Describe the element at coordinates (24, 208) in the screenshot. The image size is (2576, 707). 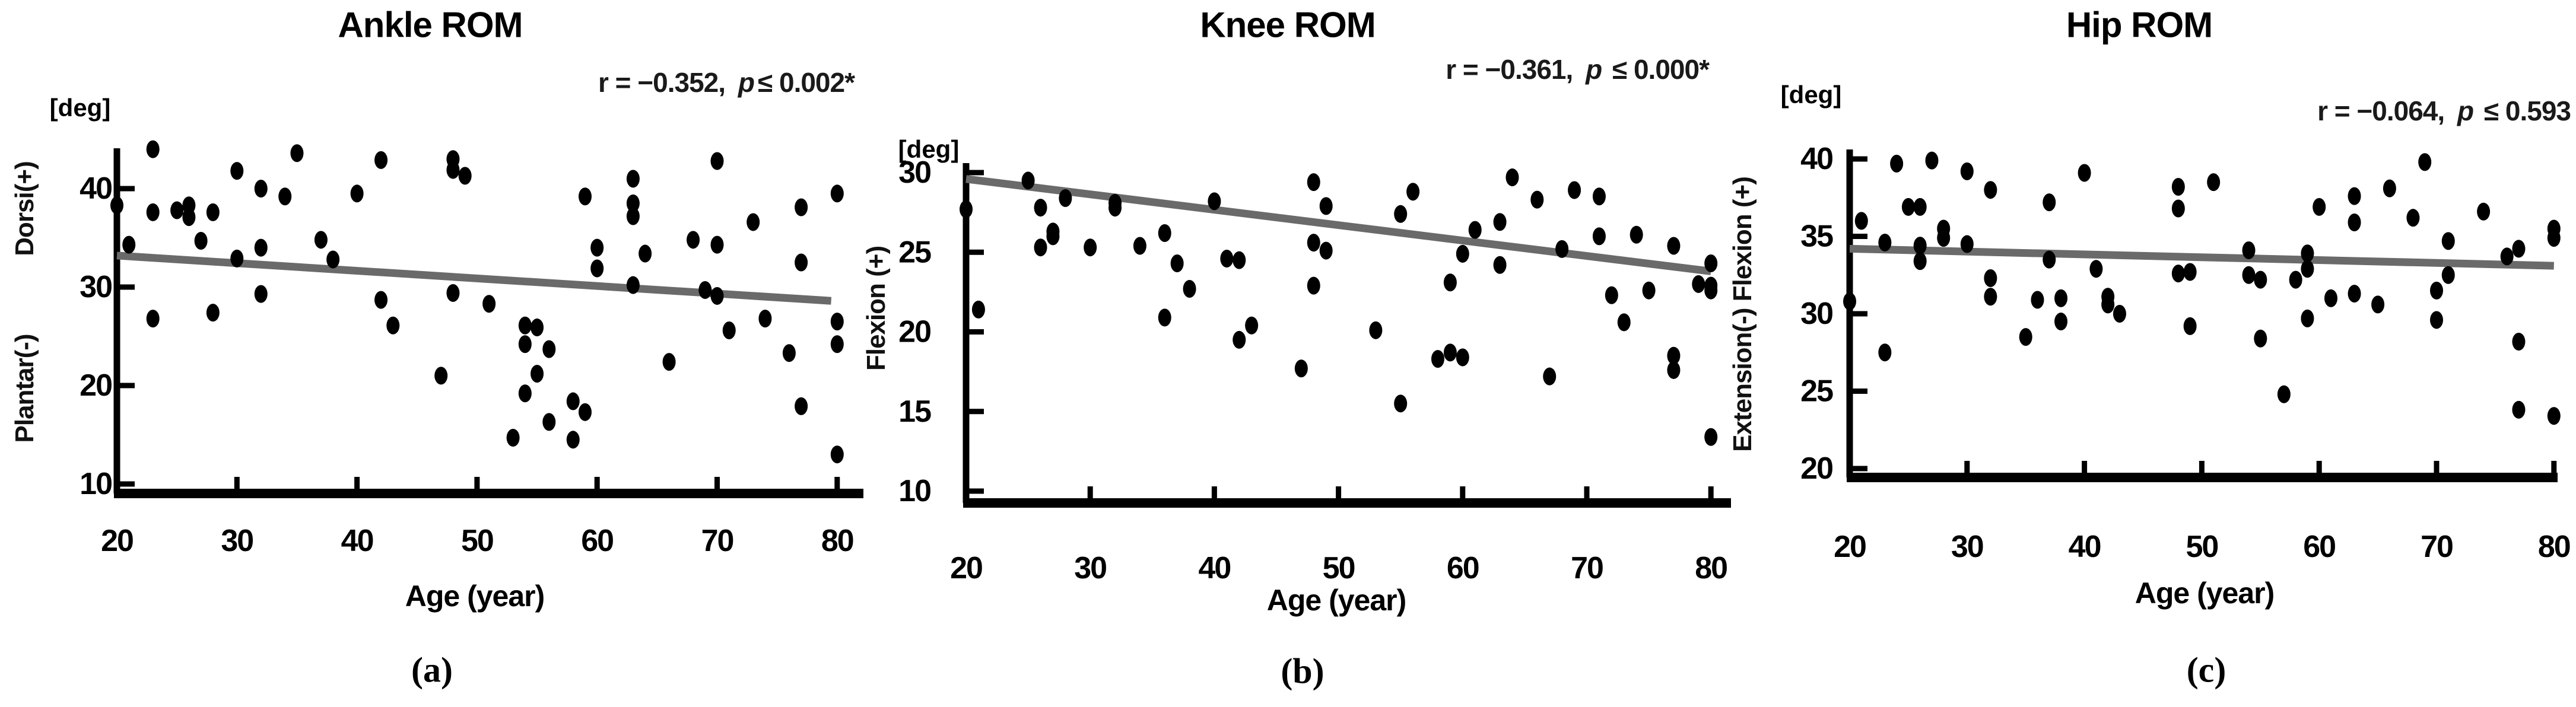
I see `panel-a-y-axis-label-dorsi: Dorsi(+)` at that location.